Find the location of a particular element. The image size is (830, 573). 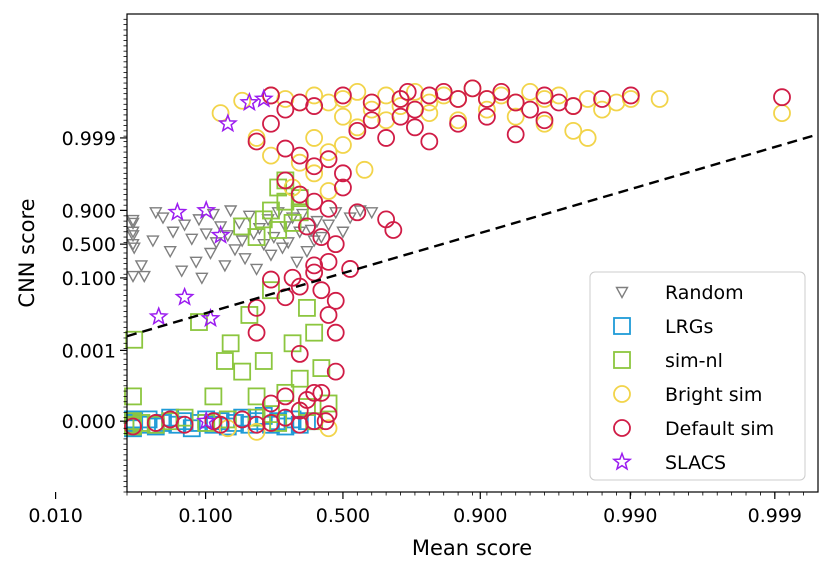

x-axis: 0.010 0.100 0.500 0.900 0.990 0.999 is located at coordinates (416, 509).